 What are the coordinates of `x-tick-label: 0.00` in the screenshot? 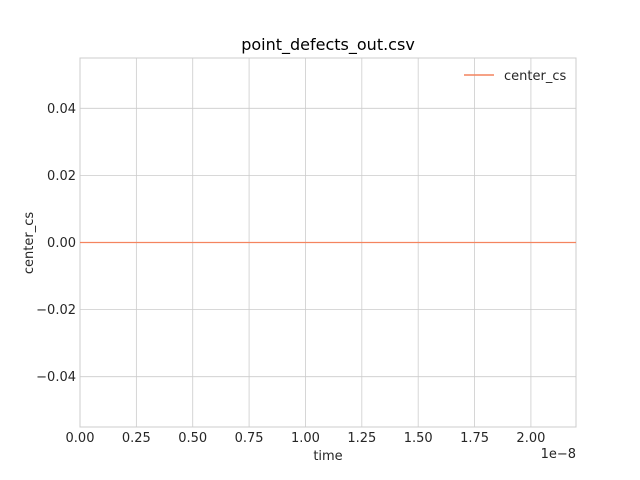 It's located at (80, 438).